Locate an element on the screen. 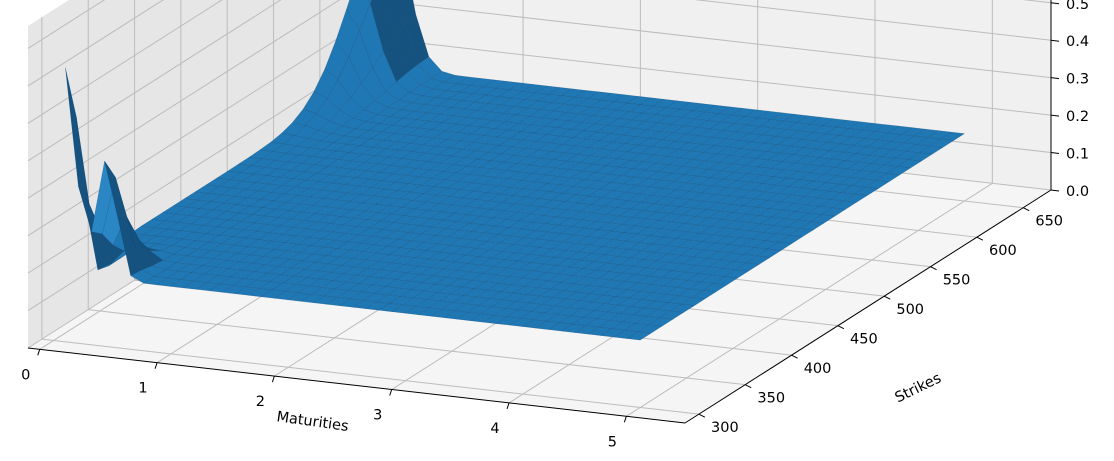 This screenshot has height=461, width=1114. x-tick-label: 0 is located at coordinates (25, 375).